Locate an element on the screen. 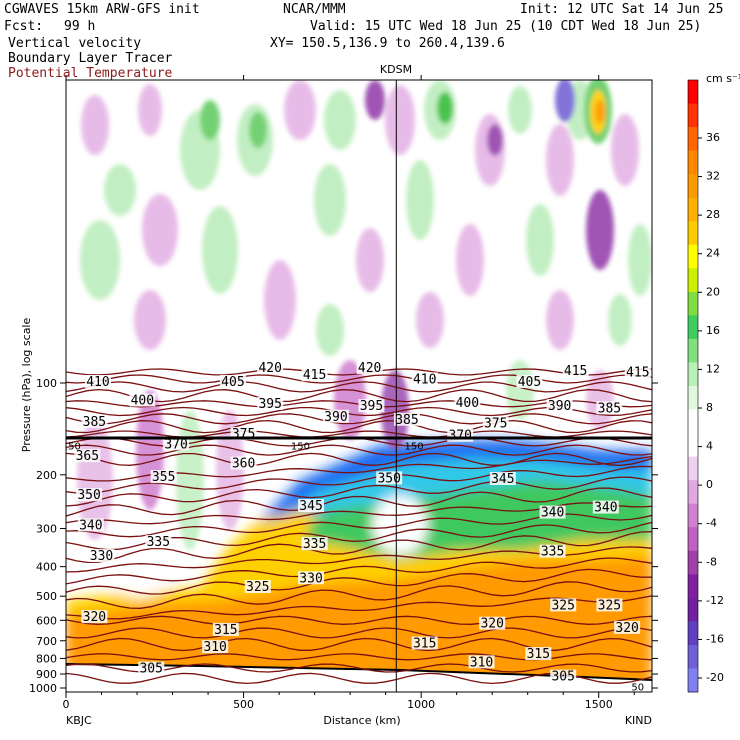 The height and width of the screenshot is (740, 740). colorbar-frame is located at coordinates (693, 386).